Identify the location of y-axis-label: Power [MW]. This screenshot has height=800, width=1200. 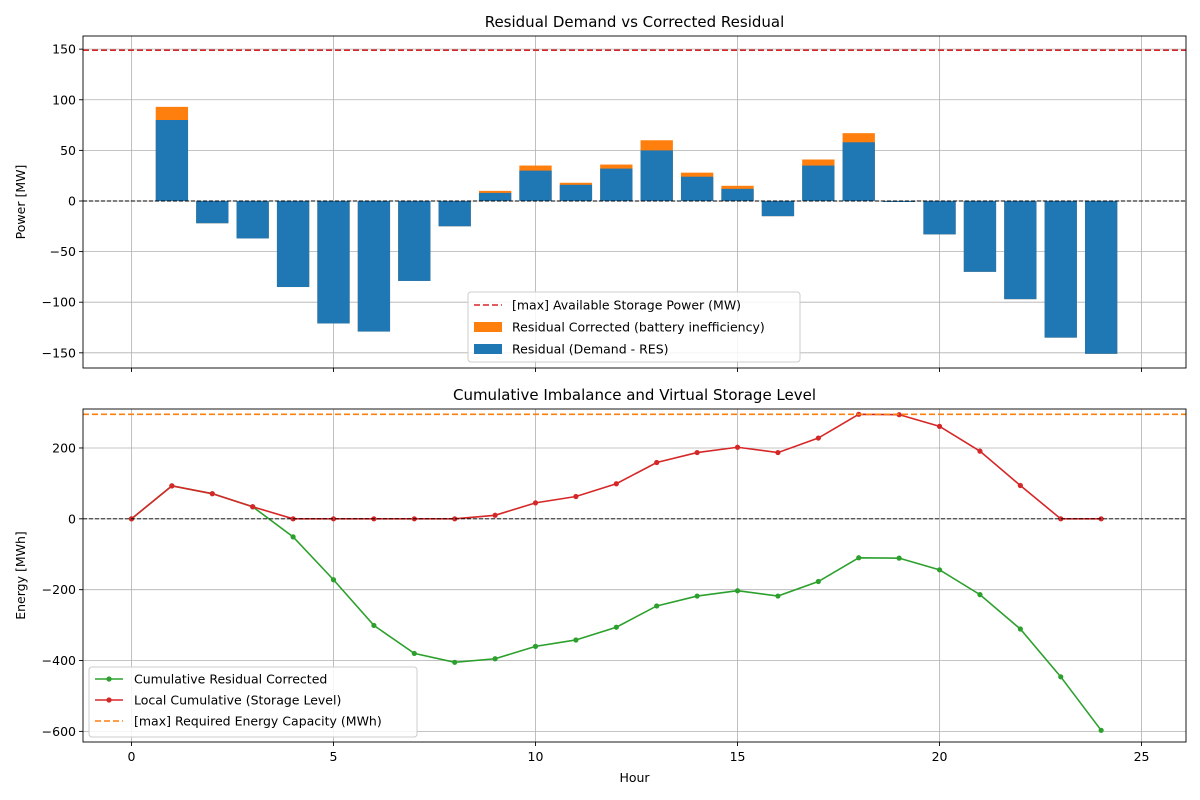
(20, 202).